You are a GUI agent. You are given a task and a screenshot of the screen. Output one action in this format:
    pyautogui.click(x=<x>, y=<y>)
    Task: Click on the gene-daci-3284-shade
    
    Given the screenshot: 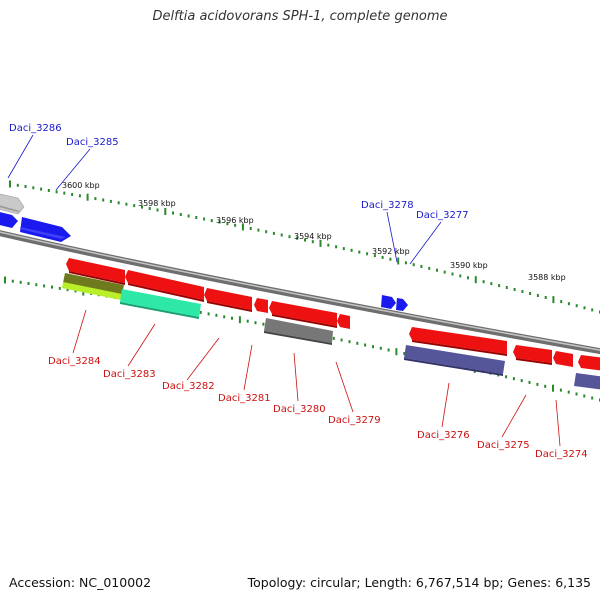 What is the action you would take?
    pyautogui.click(x=97, y=278)
    